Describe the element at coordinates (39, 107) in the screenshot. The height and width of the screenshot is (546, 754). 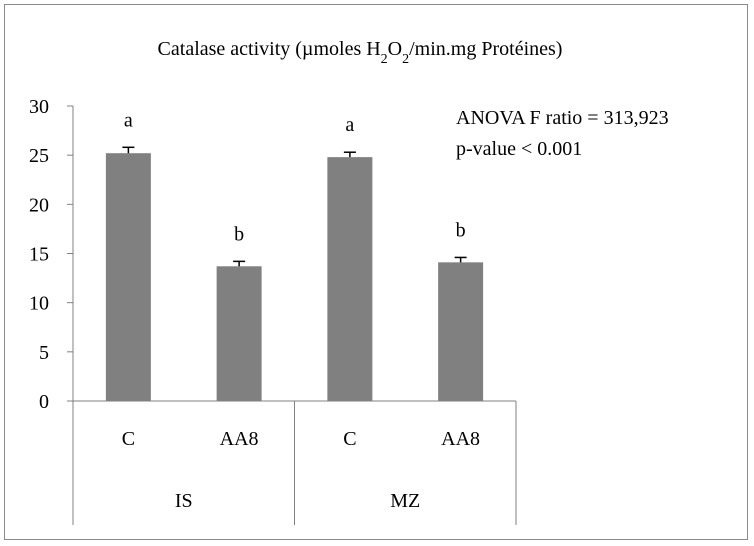
I see `y-tick-label: 30` at that location.